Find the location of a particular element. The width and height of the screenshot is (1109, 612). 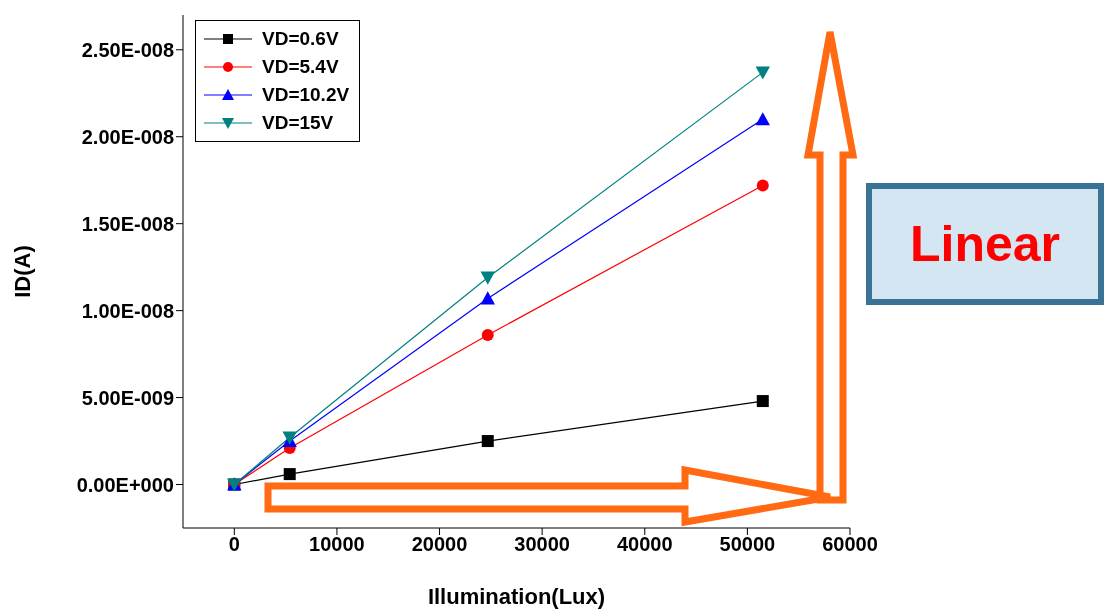

y-tick-label: 5.00E-009 is located at coordinates (127, 397).